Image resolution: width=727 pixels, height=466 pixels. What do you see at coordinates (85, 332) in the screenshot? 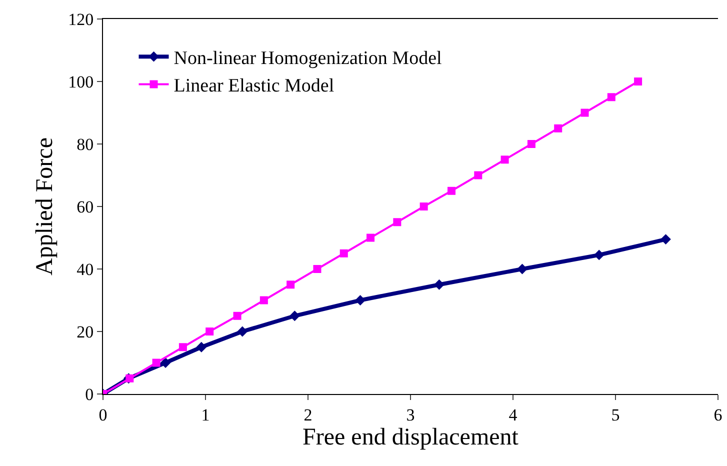
I see `y-tick-label: 20` at bounding box center [85, 332].